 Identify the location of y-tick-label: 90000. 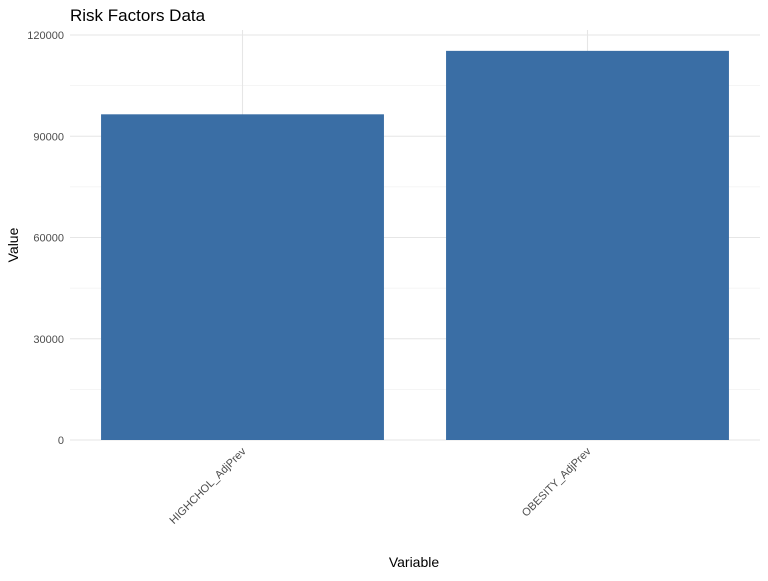
(48, 137).